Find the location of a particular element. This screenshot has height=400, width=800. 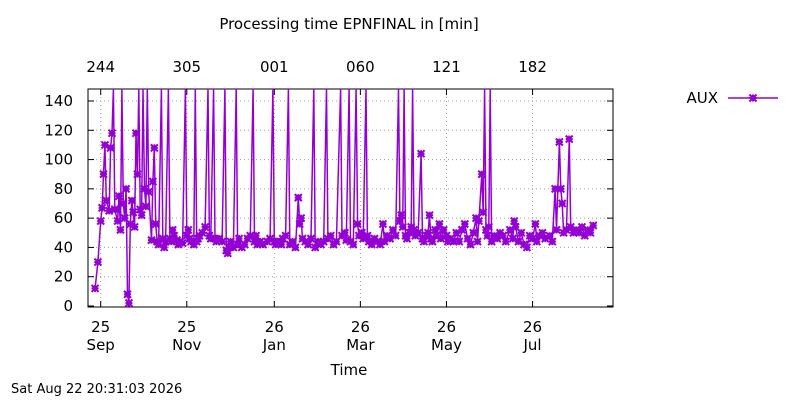

y-tick-label: 80 is located at coordinates (63, 189).